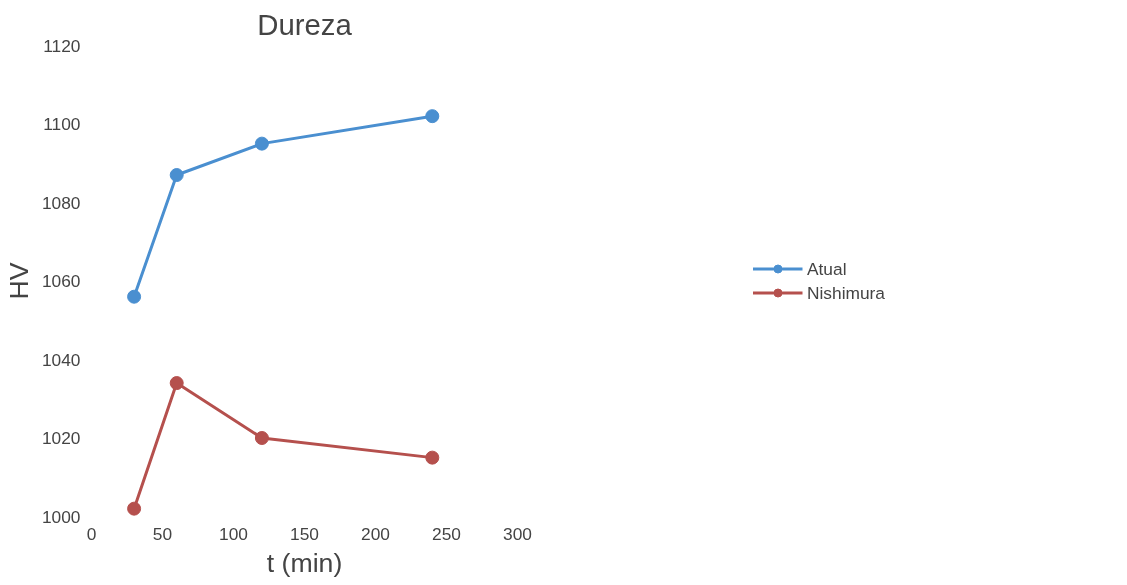 This screenshot has height=585, width=1127. What do you see at coordinates (162, 533) in the screenshot?
I see `x-tick-label: 50` at bounding box center [162, 533].